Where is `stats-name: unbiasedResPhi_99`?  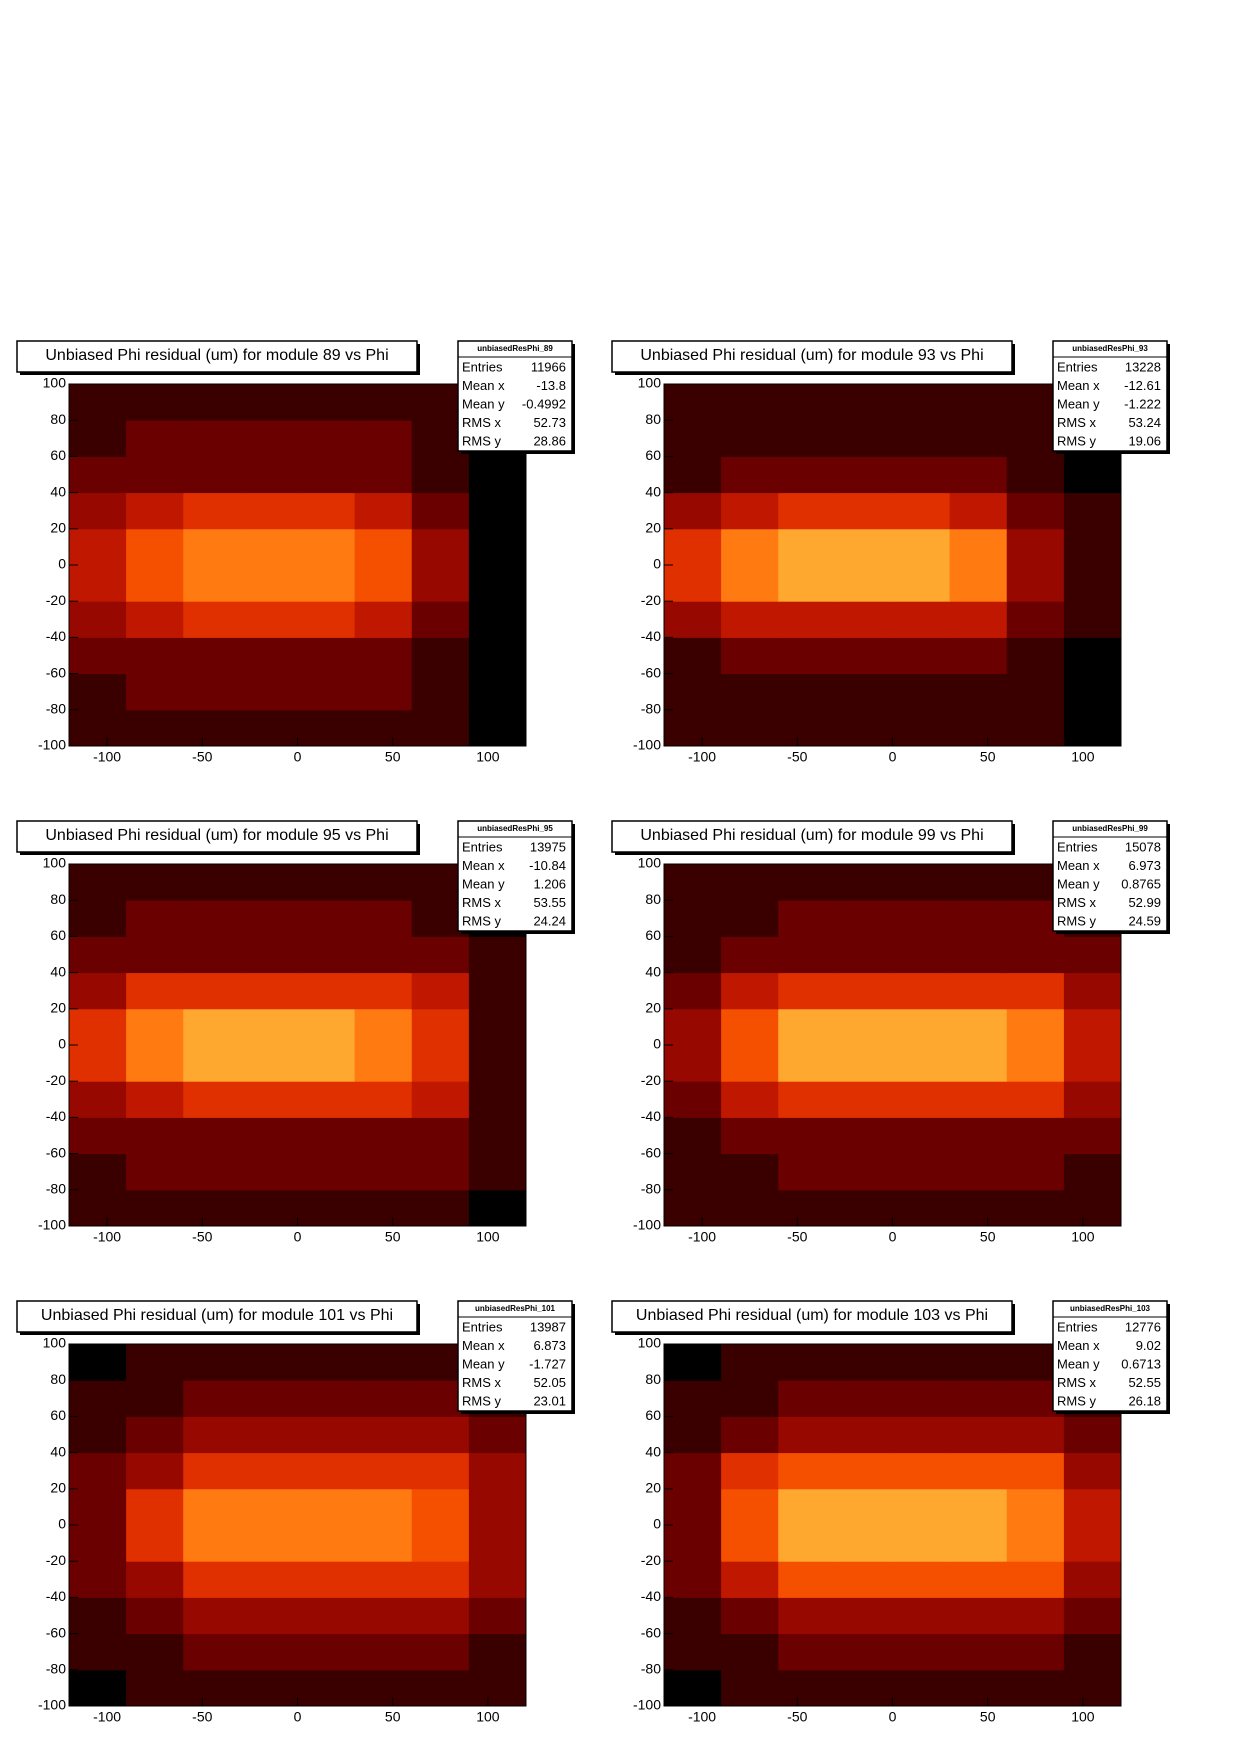 stats-name: unbiasedResPhi_99 is located at coordinates (1110, 828).